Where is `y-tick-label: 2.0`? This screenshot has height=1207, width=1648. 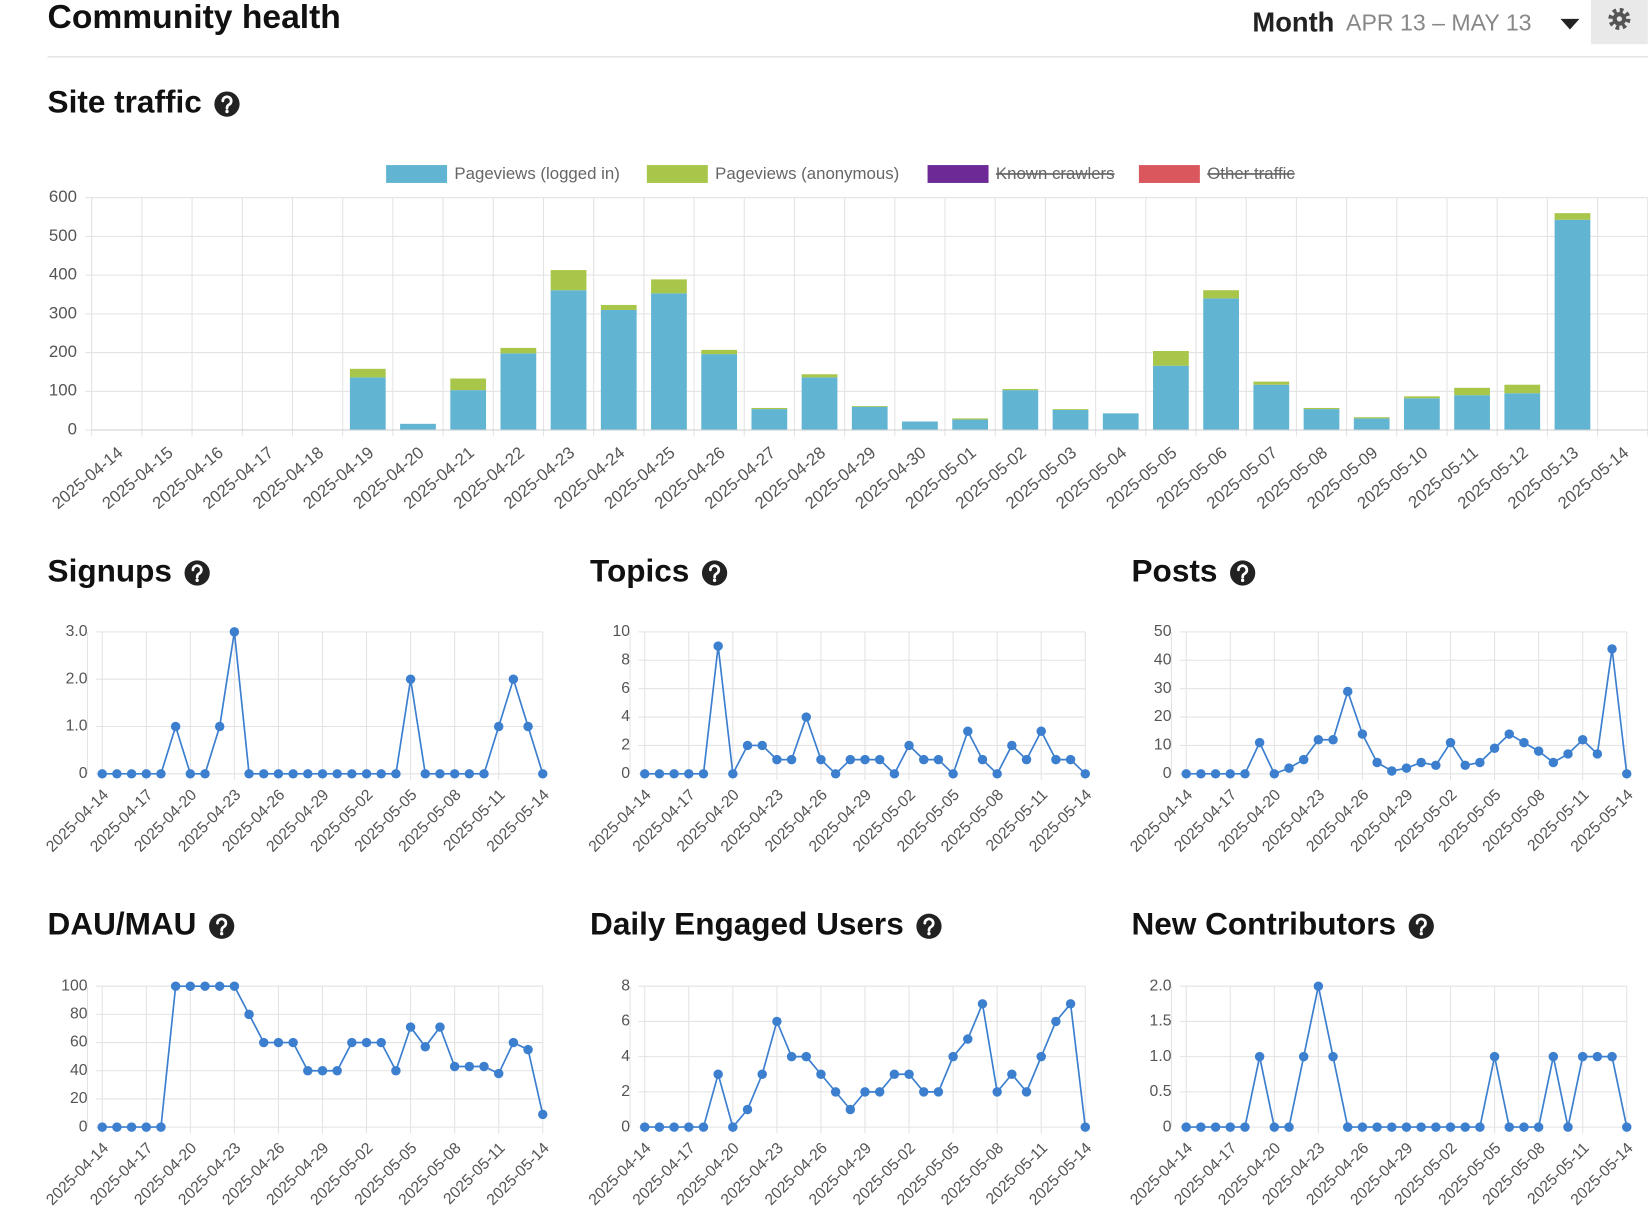 y-tick-label: 2.0 is located at coordinates (77, 678).